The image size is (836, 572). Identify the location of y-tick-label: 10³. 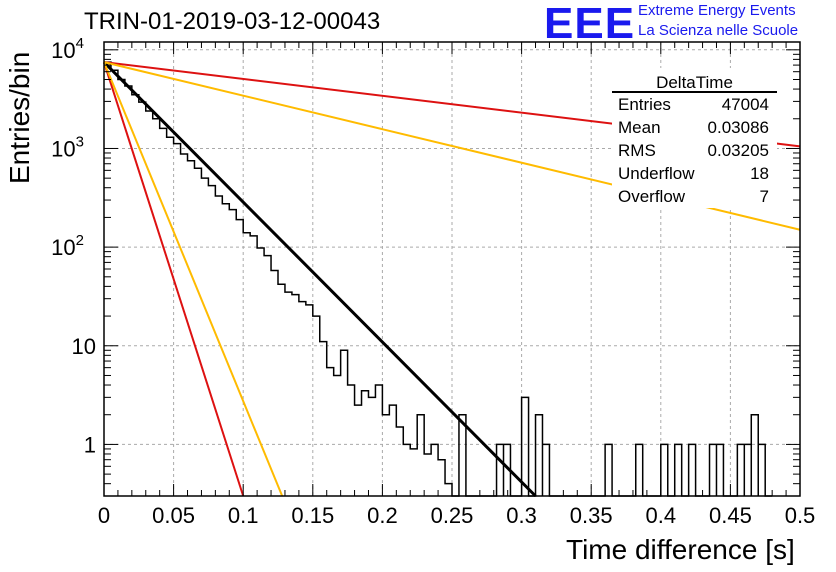
(67, 147).